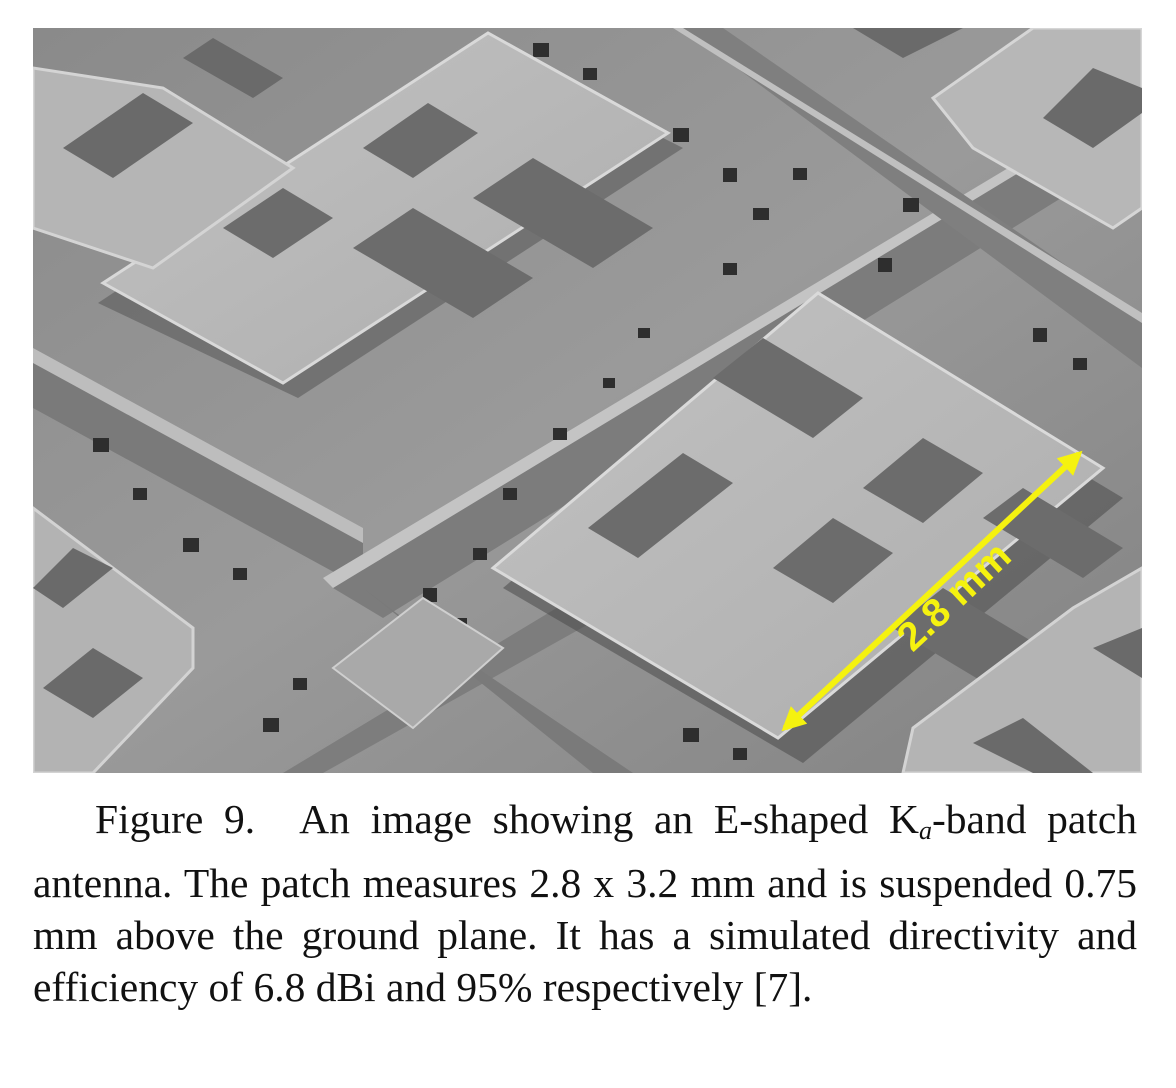 The width and height of the screenshot is (1176, 1088). Describe the element at coordinates (164, 154) in the screenshot. I see `patch-antenna-corner` at that location.